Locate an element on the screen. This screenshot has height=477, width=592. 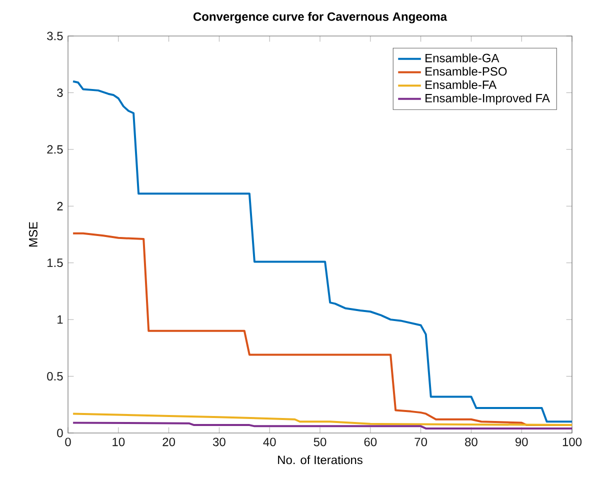
y-tick-label: 1.5 is located at coordinates (55, 263).